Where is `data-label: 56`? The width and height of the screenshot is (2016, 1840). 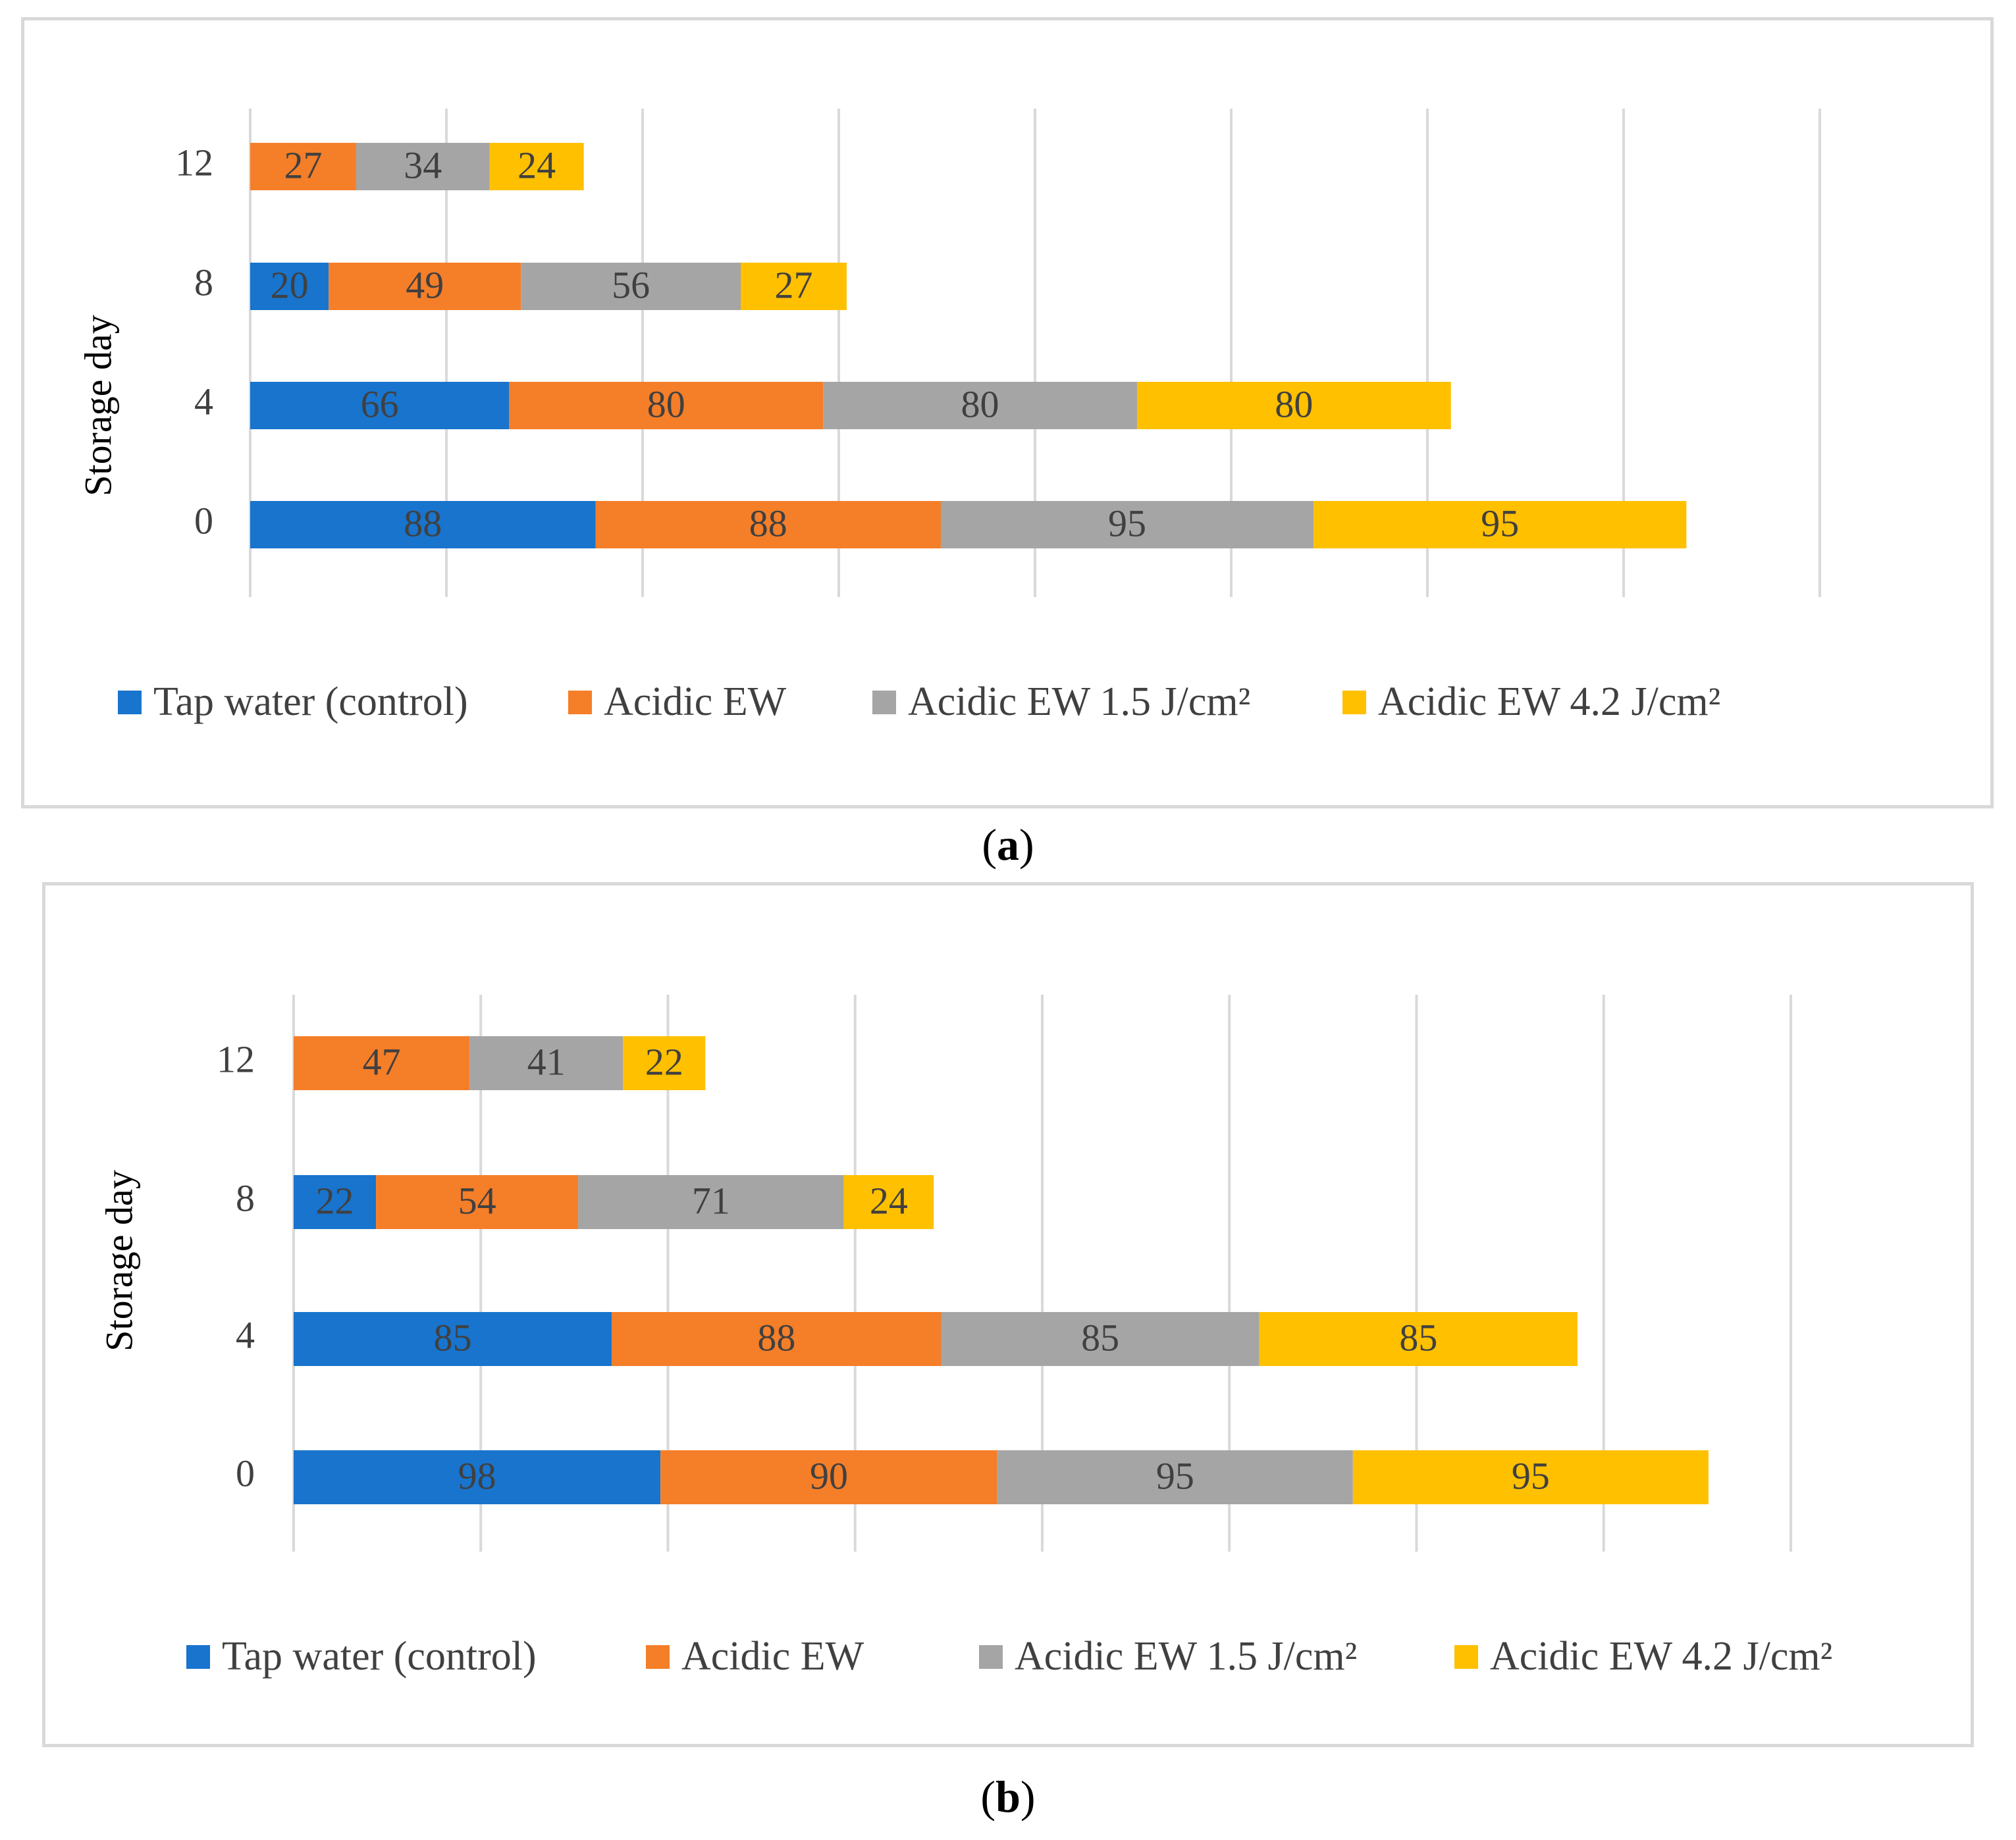
data-label: 56 is located at coordinates (631, 284).